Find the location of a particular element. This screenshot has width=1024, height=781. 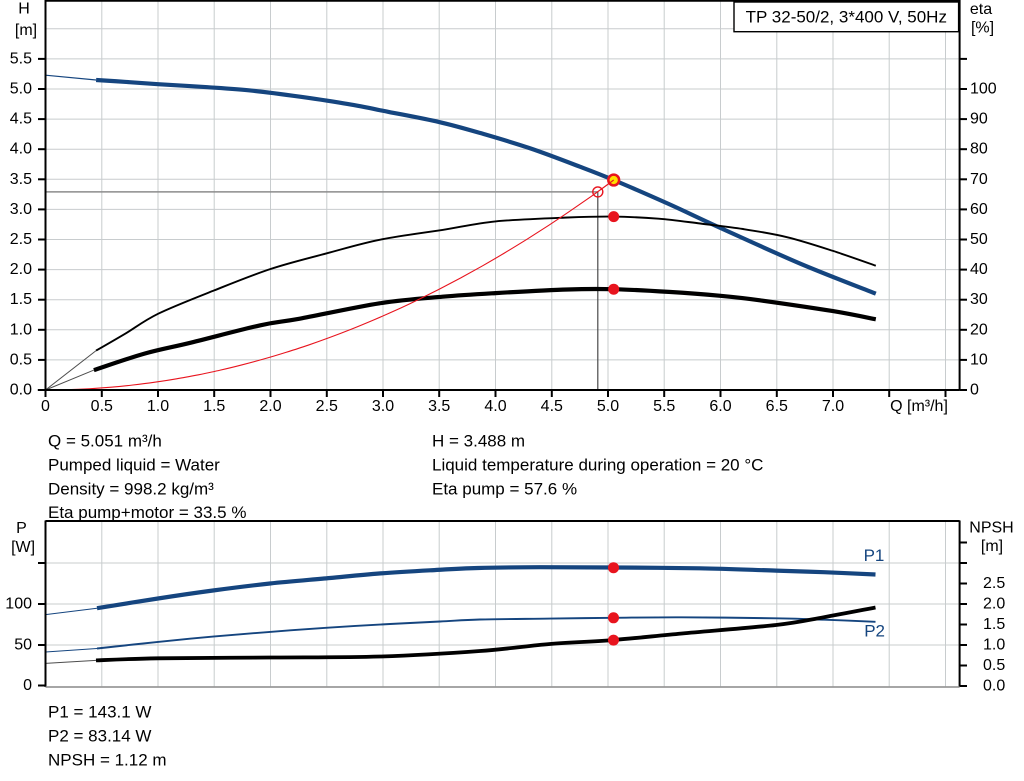

svg-text: Q [m³/h] is located at coordinates (919, 406).